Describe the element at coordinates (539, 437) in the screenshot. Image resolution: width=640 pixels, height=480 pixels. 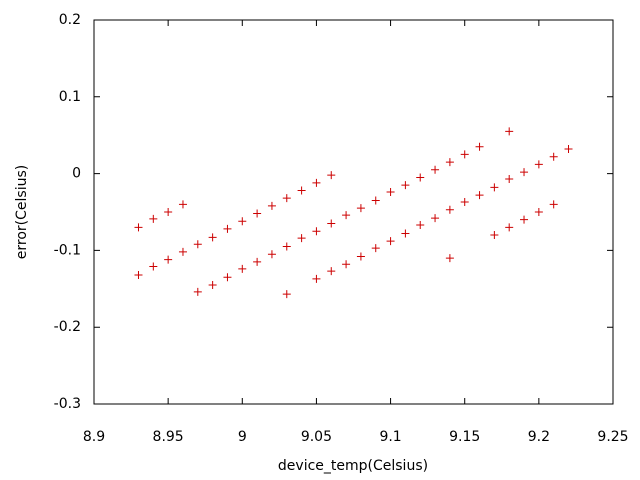
I see `x-tick-label: 9.2` at that location.